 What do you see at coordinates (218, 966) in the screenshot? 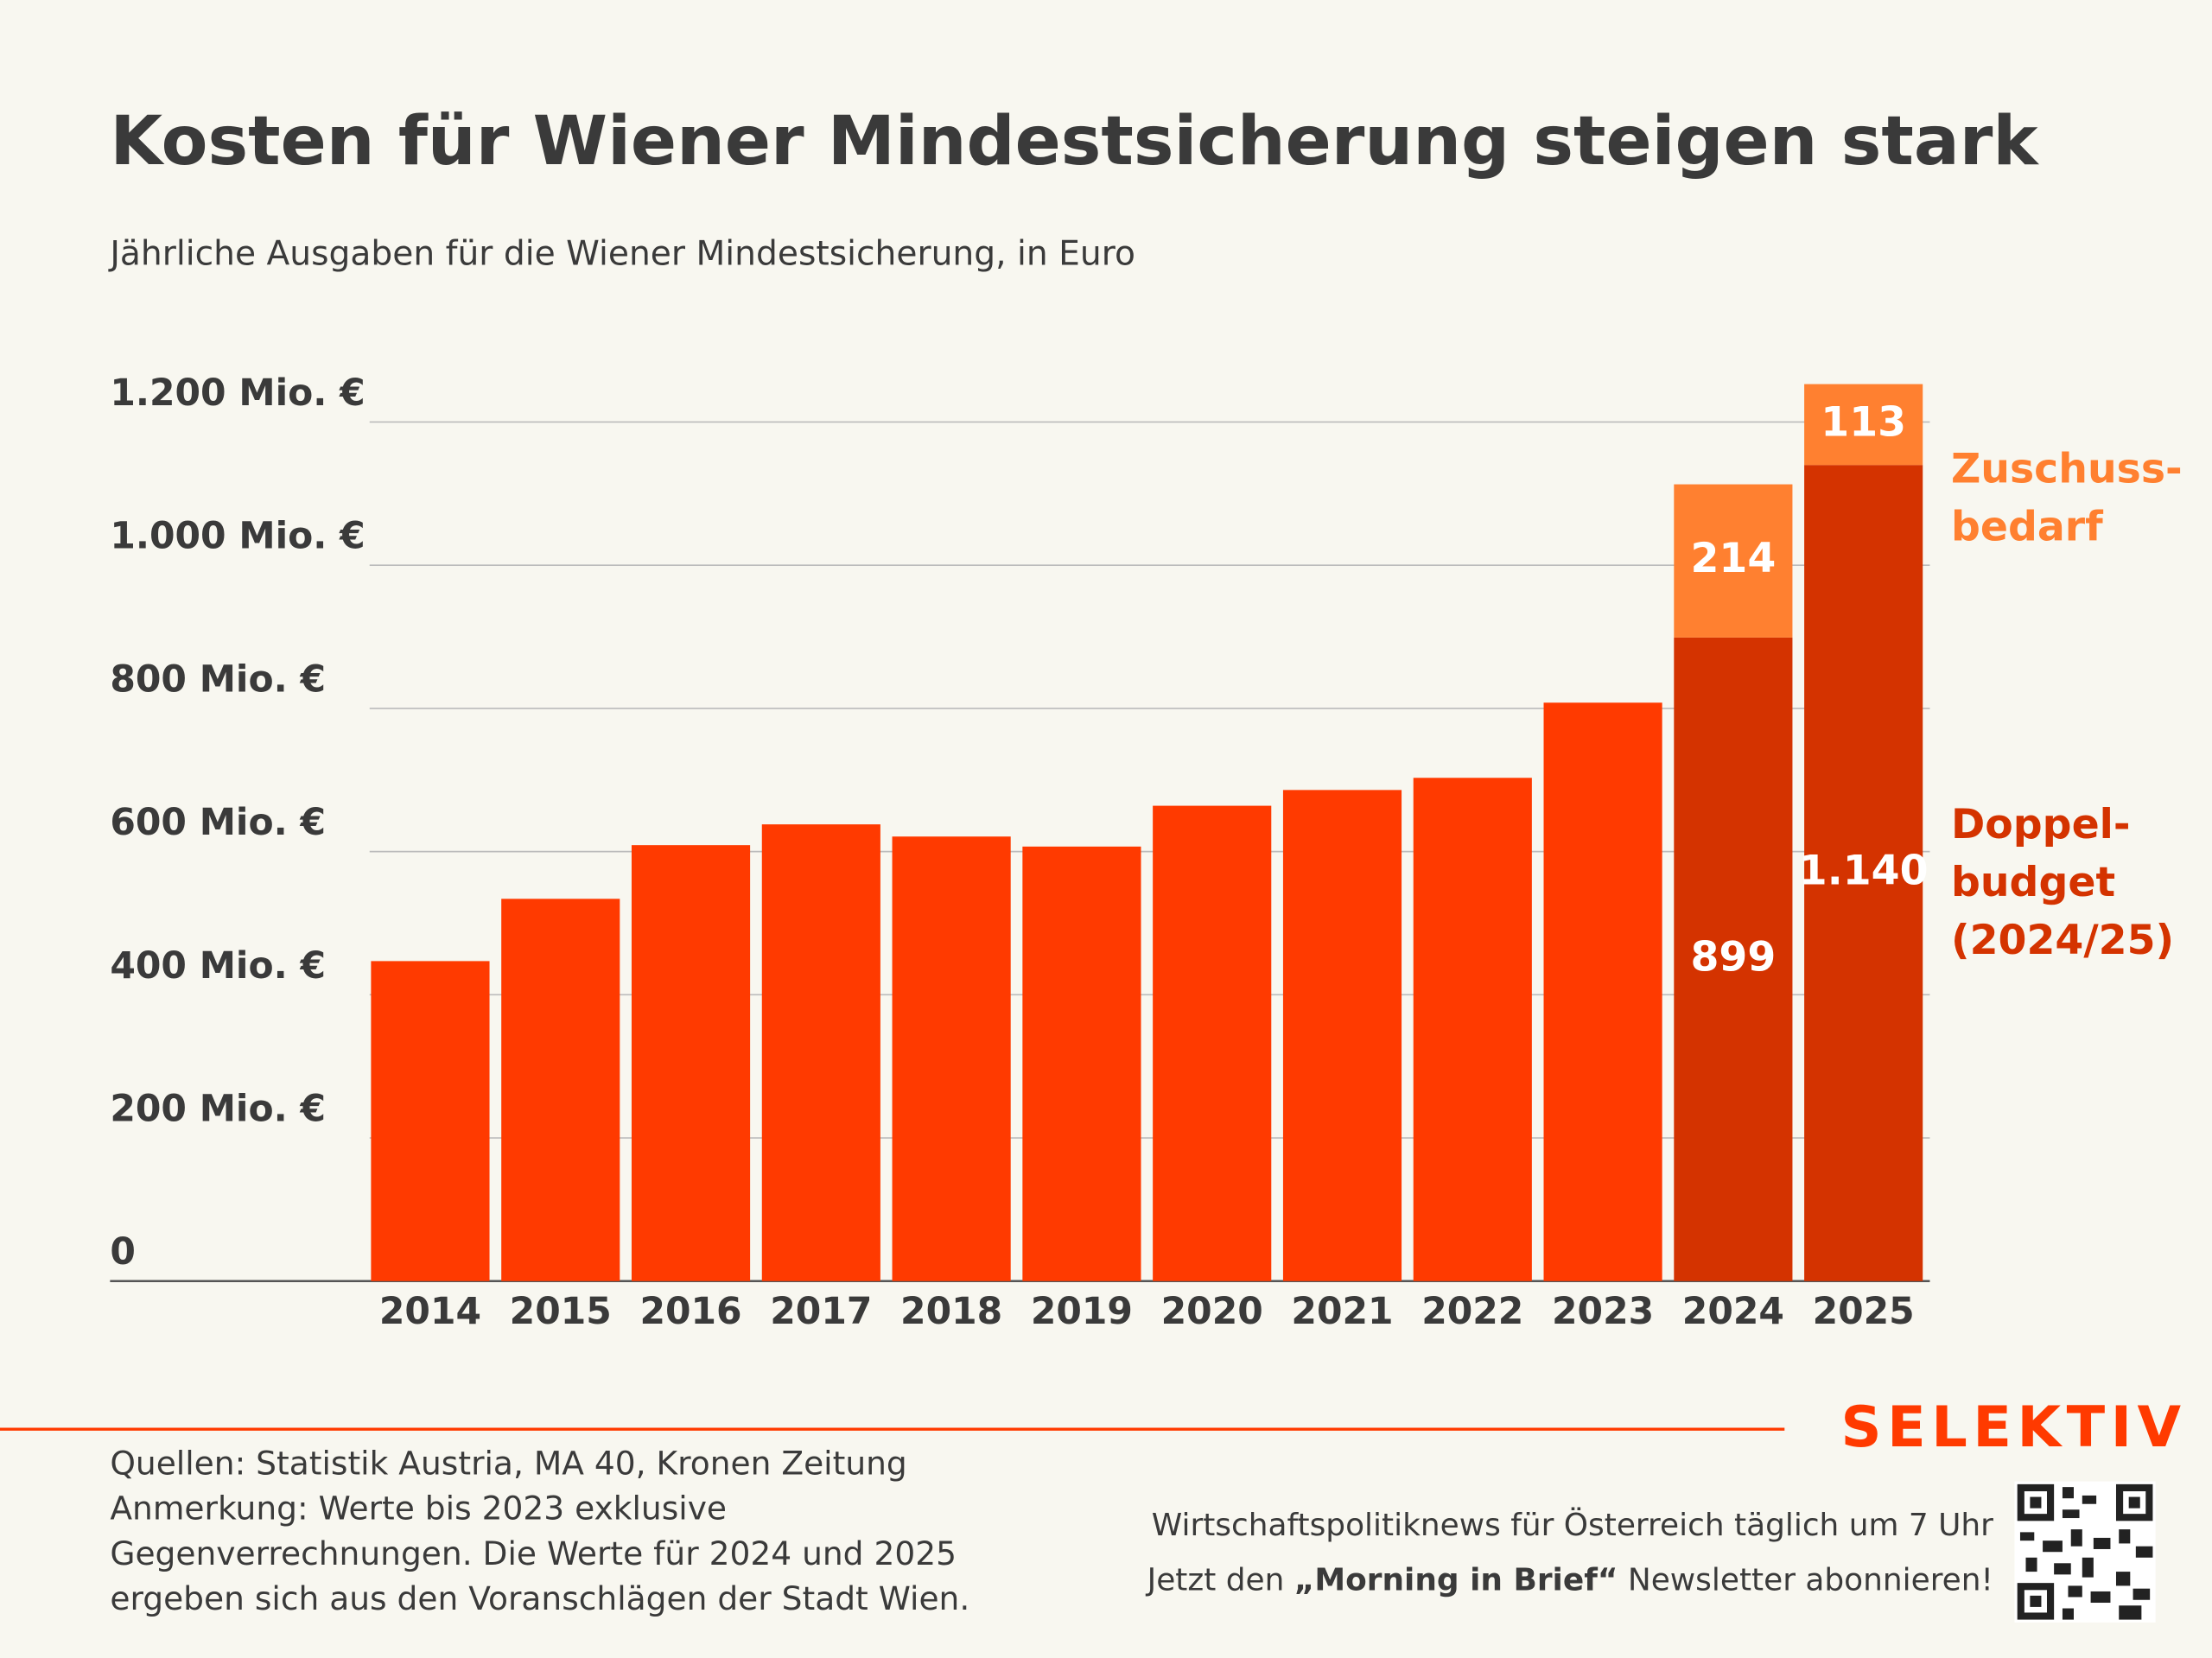
I see `y-tick-label: 400 Mio. €` at bounding box center [218, 966].